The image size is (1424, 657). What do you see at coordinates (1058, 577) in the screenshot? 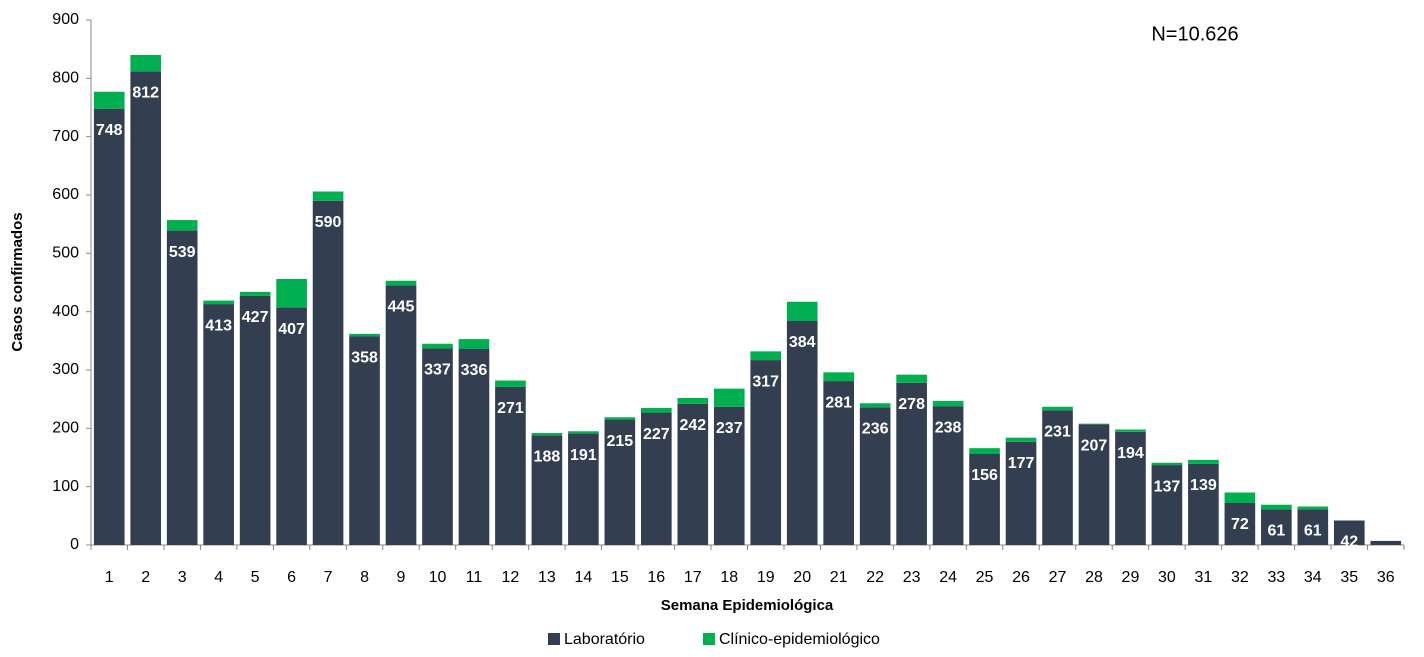
I see `x-tick-label: 27` at bounding box center [1058, 577].